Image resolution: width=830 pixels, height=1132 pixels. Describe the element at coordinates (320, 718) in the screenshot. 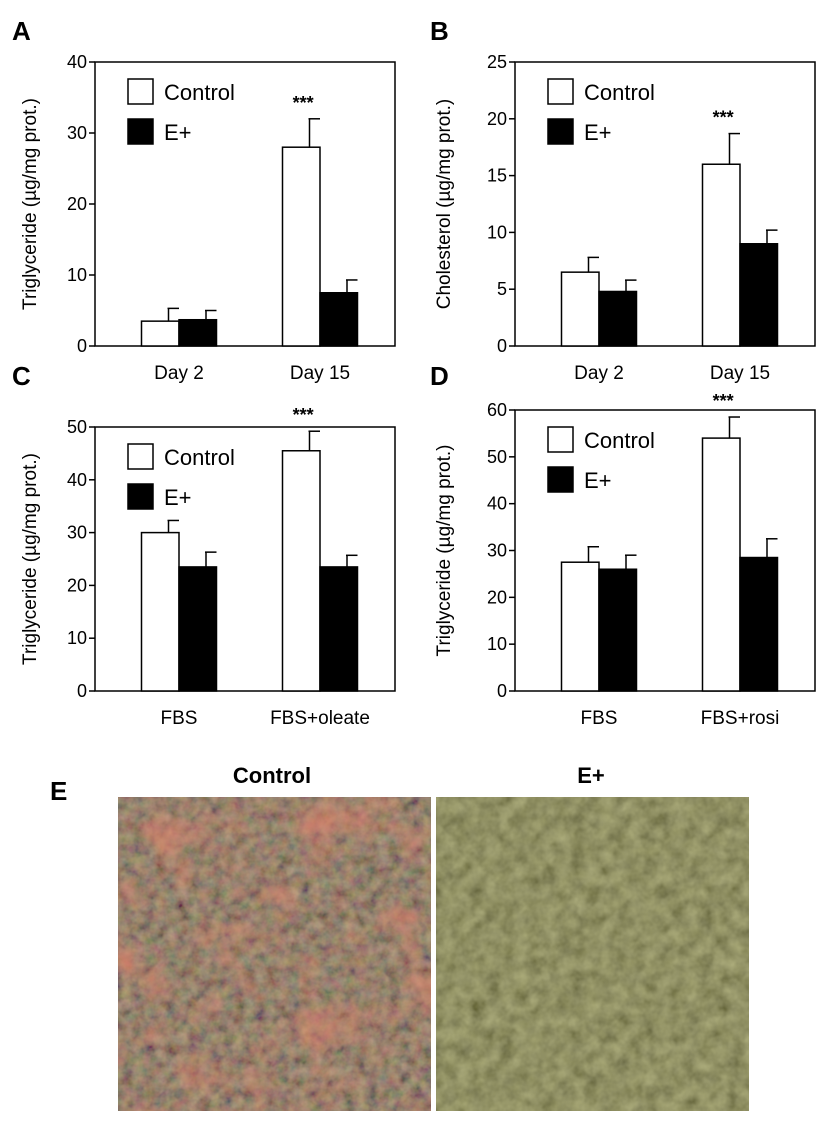

I see `x-category-label: FBS+oleate` at that location.